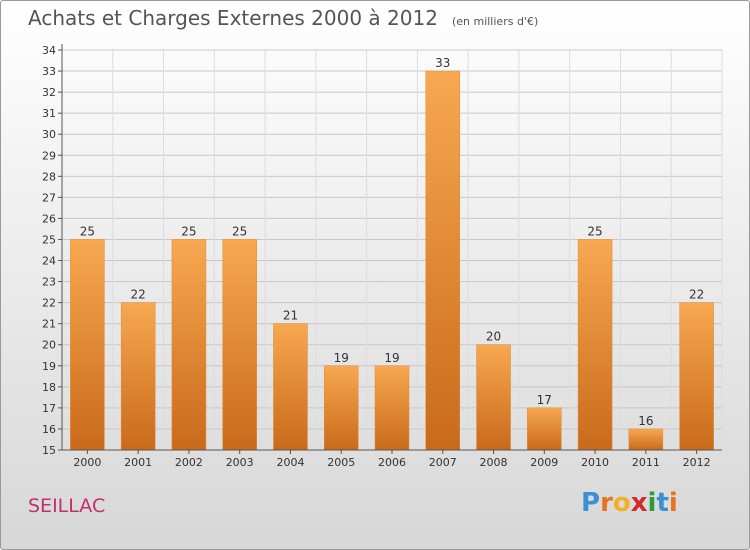  What do you see at coordinates (49, 113) in the screenshot?
I see `y-tick-label: 31` at bounding box center [49, 113].